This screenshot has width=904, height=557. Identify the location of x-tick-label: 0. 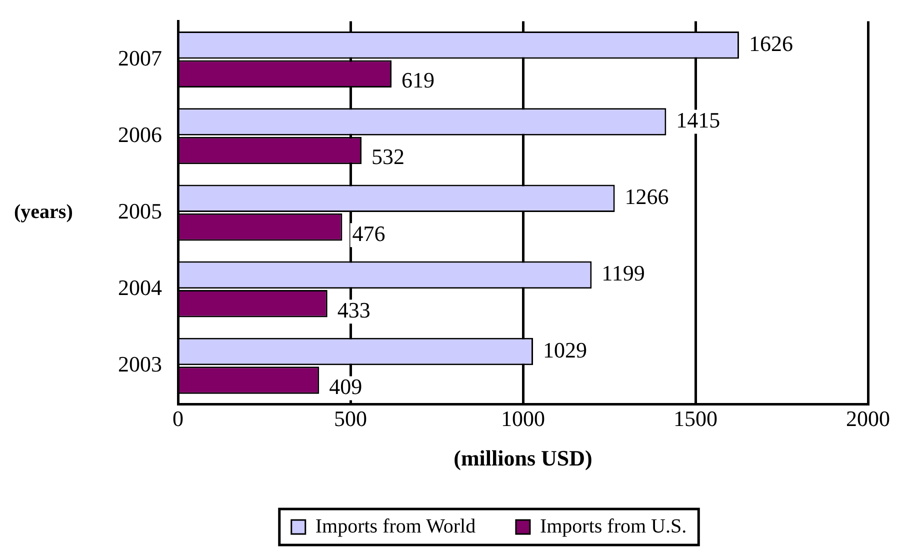
(178, 419).